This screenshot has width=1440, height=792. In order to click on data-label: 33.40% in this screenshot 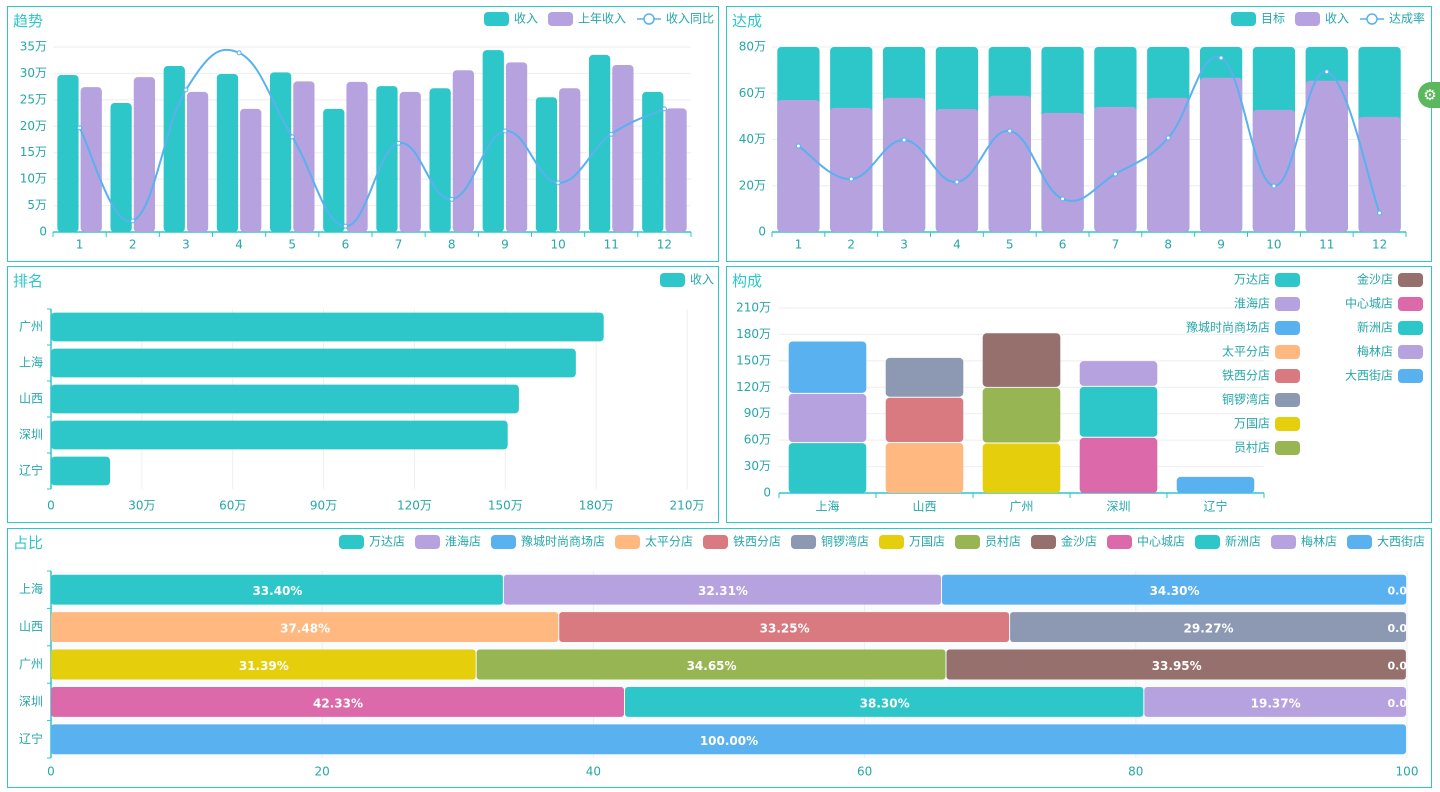, I will do `click(277, 591)`.